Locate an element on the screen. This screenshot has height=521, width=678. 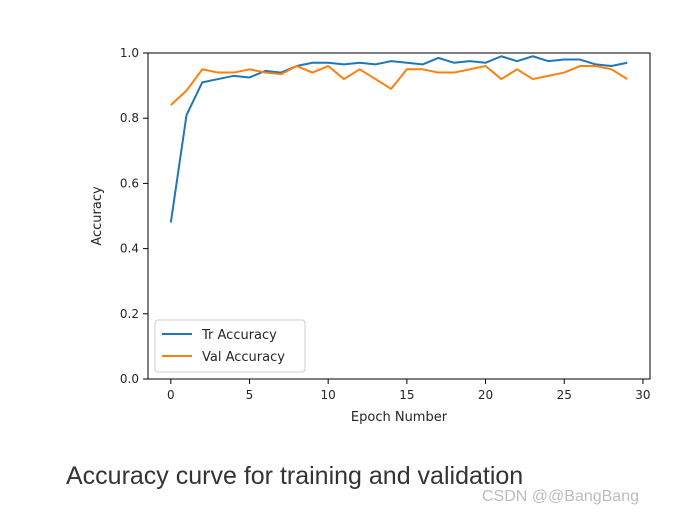
series-line-val-accuracy is located at coordinates (399, 85).